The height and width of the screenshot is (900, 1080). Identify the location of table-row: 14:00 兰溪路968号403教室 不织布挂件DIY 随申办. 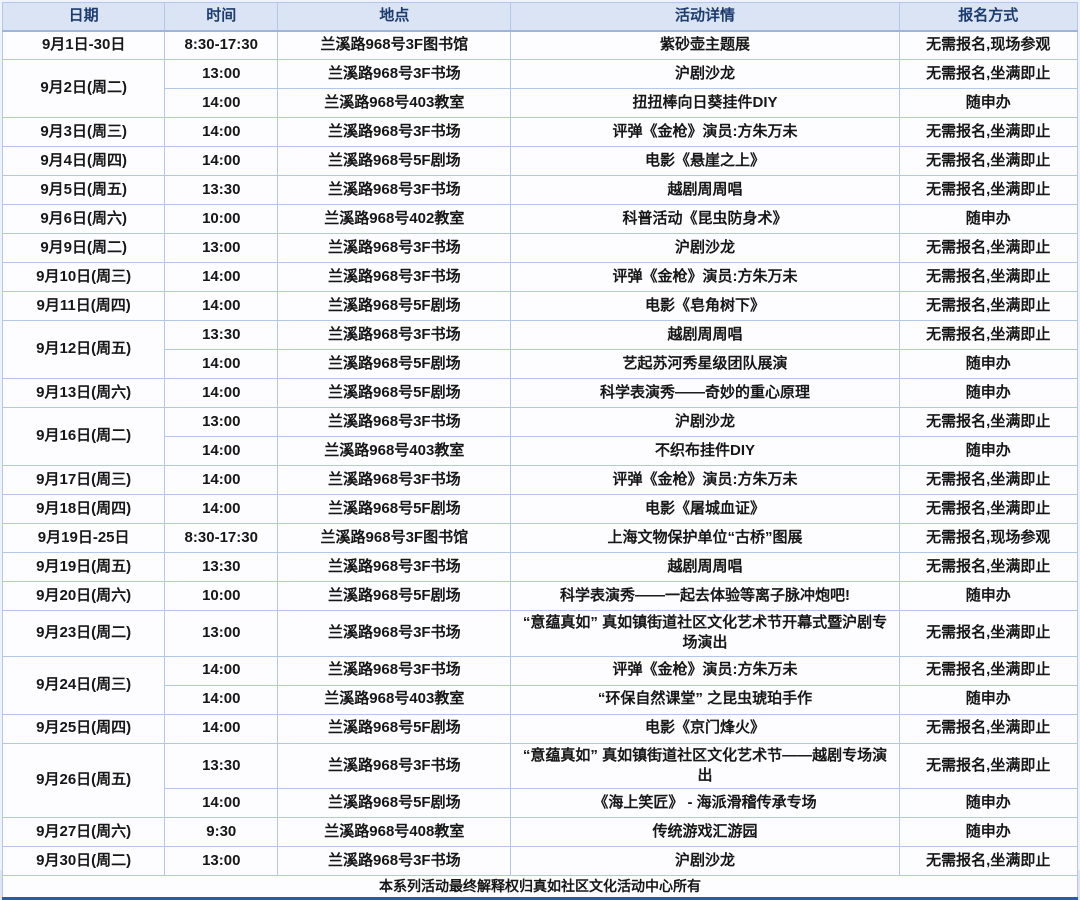
(541, 451).